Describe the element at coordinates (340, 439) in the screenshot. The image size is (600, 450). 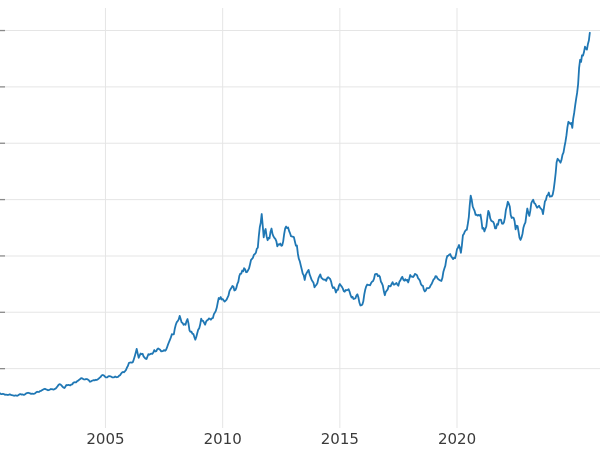
I see `x-tick-label: 2015` at that location.